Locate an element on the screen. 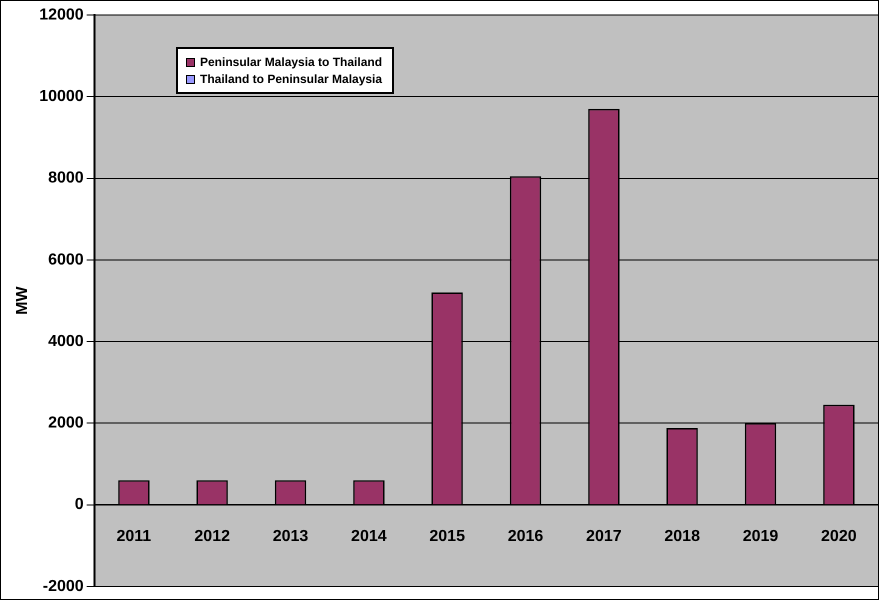 The image size is (879, 600). x-tick-label: 2020 is located at coordinates (839, 536).